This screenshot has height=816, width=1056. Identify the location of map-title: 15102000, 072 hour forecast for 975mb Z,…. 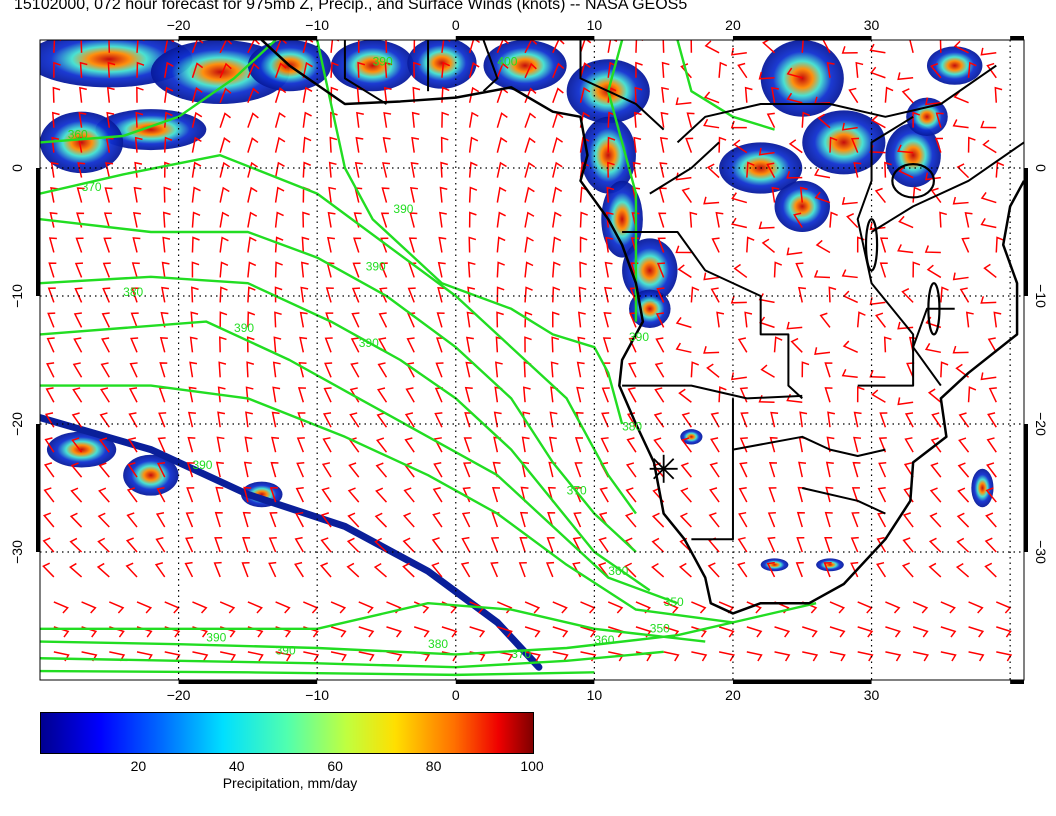
(351, 6).